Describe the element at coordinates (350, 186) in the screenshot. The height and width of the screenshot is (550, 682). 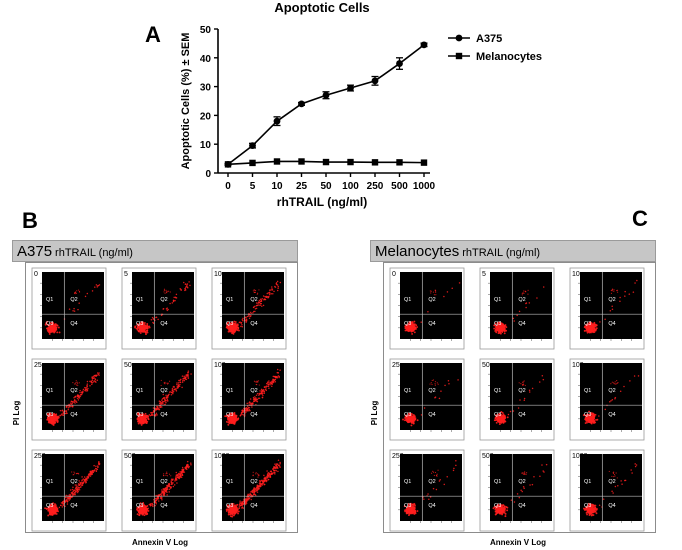
I see `x-tick-label: 100` at that location.